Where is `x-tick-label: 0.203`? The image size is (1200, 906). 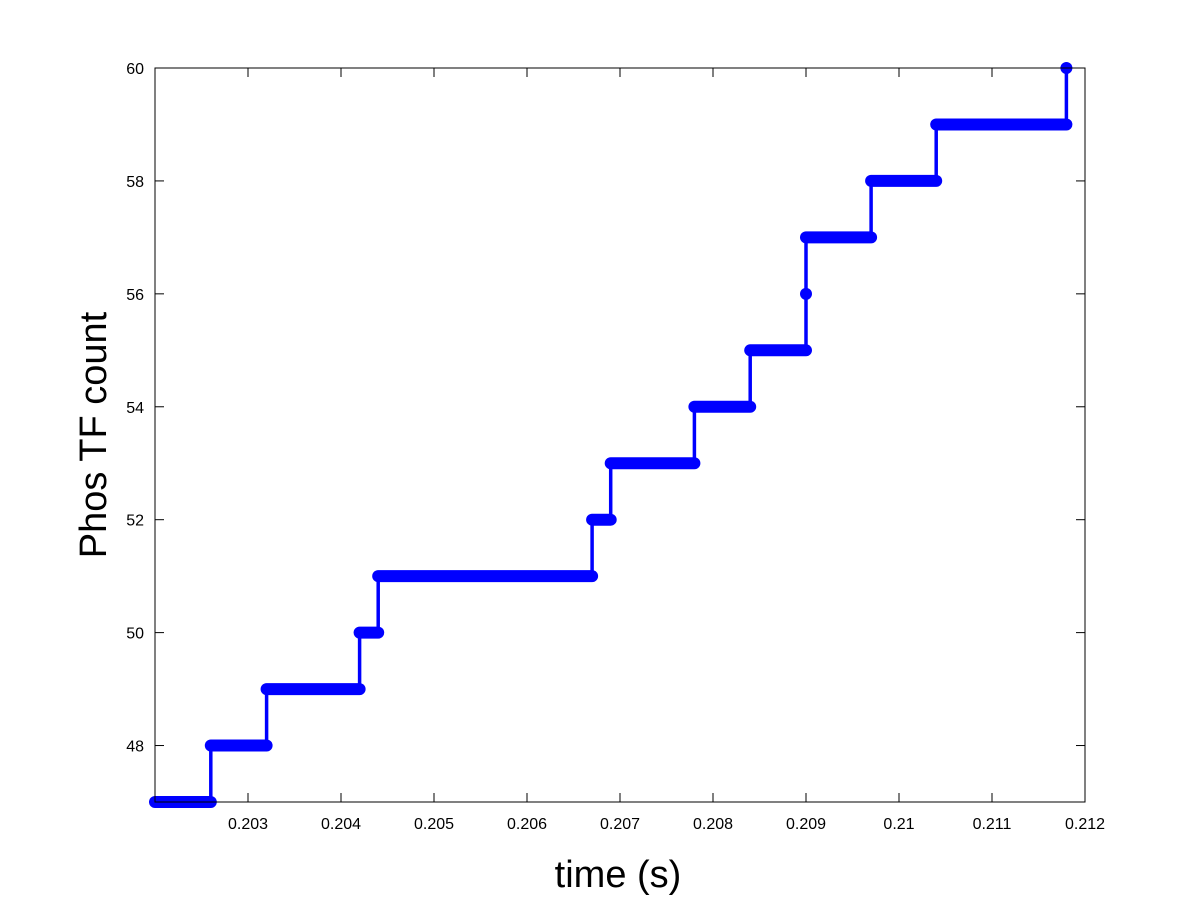
x-tick-label: 0.203 is located at coordinates (248, 824).